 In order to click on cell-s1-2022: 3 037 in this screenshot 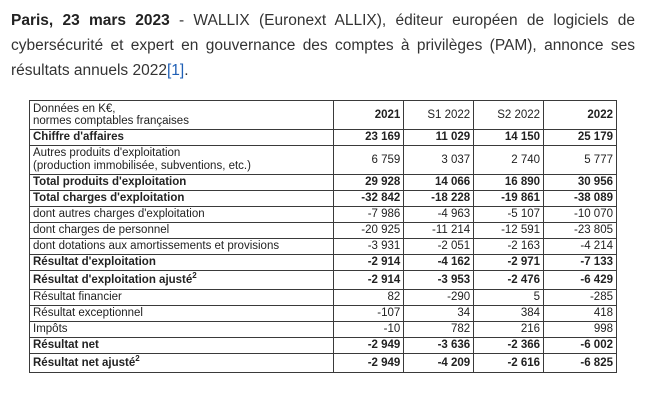, I will do `click(439, 160)`.